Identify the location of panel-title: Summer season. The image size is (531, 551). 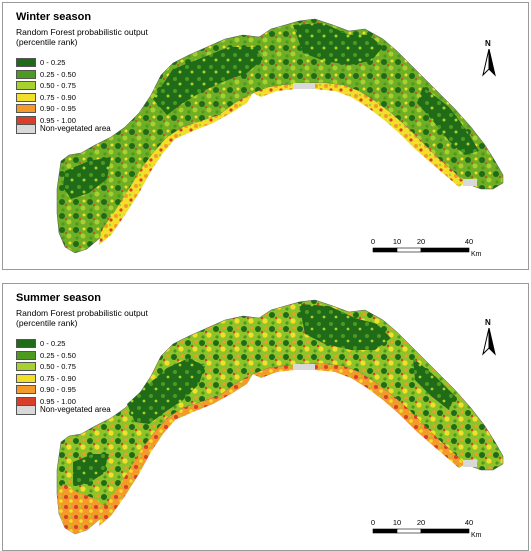
(58, 298).